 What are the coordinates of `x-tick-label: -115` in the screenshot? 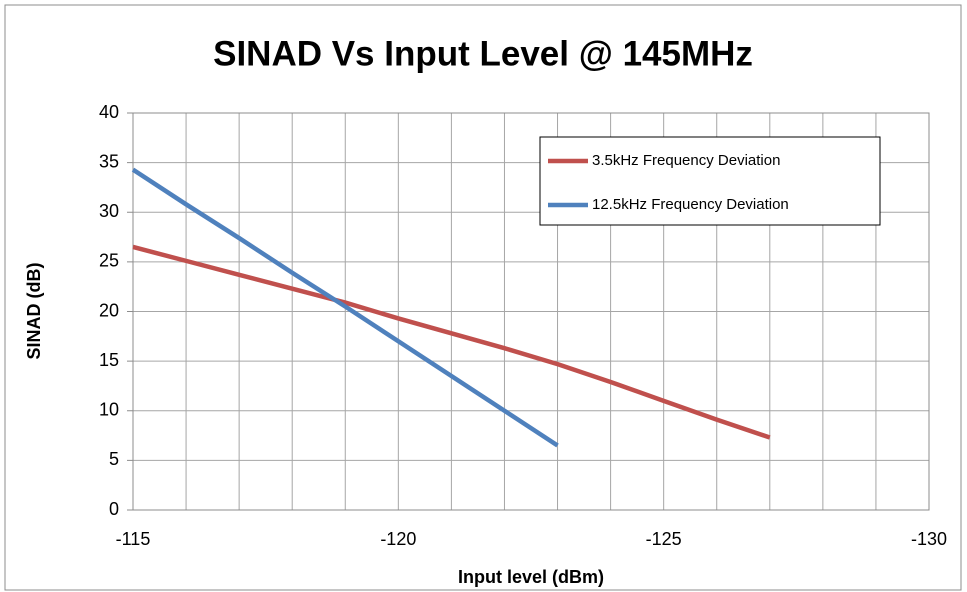 It's located at (133, 539).